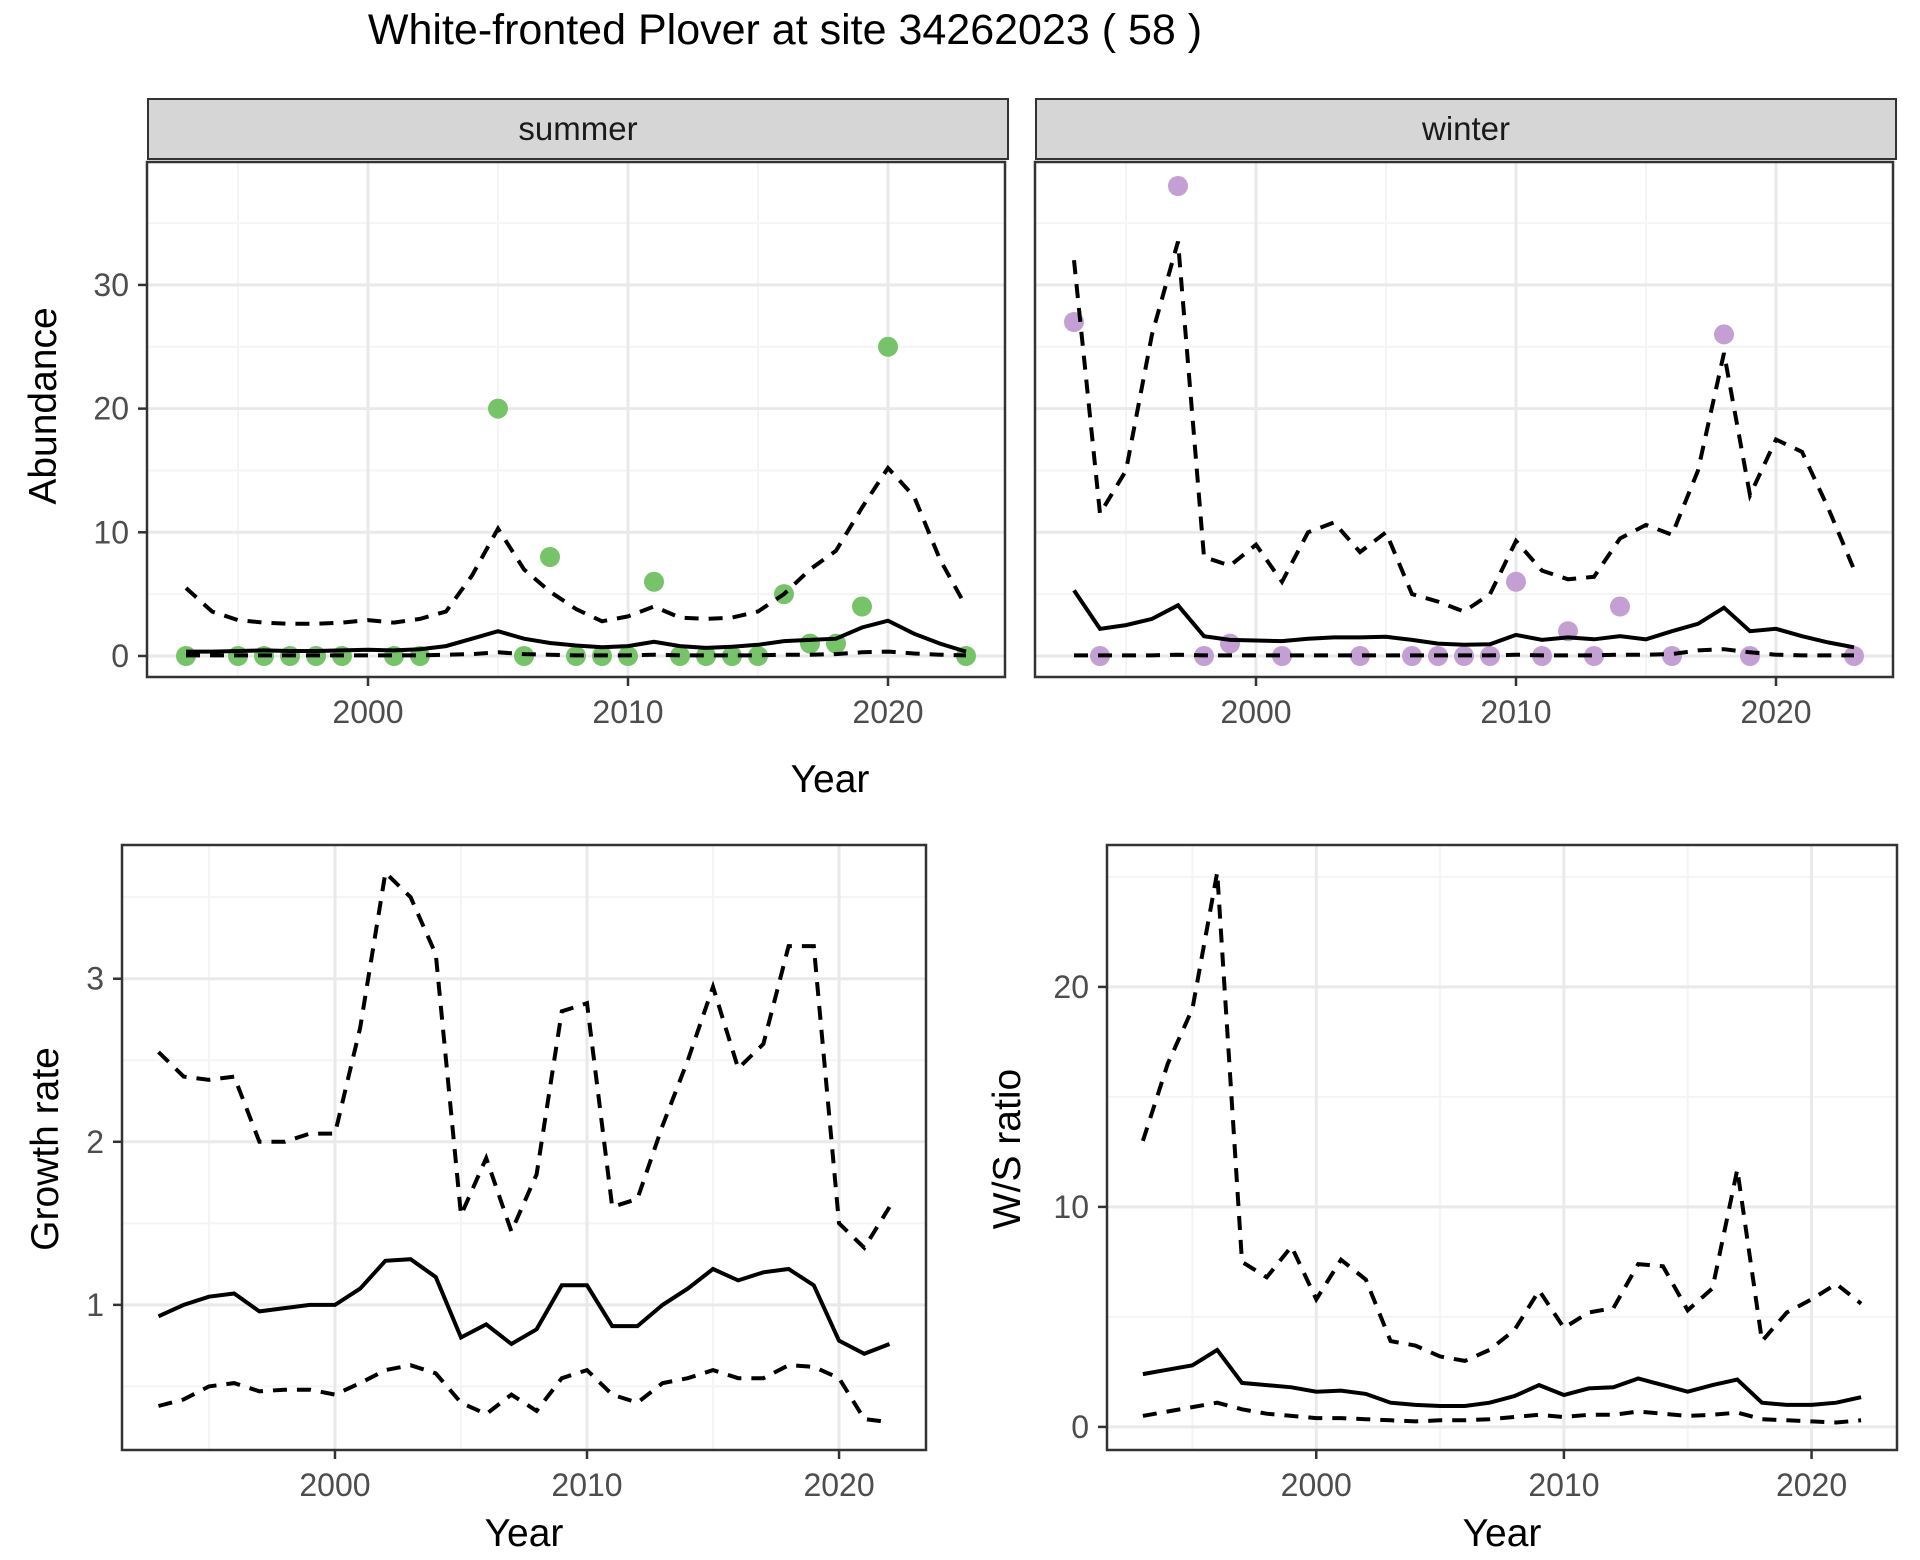  I want to click on abundance-summer-lower_ci-line, so click(576, 653).